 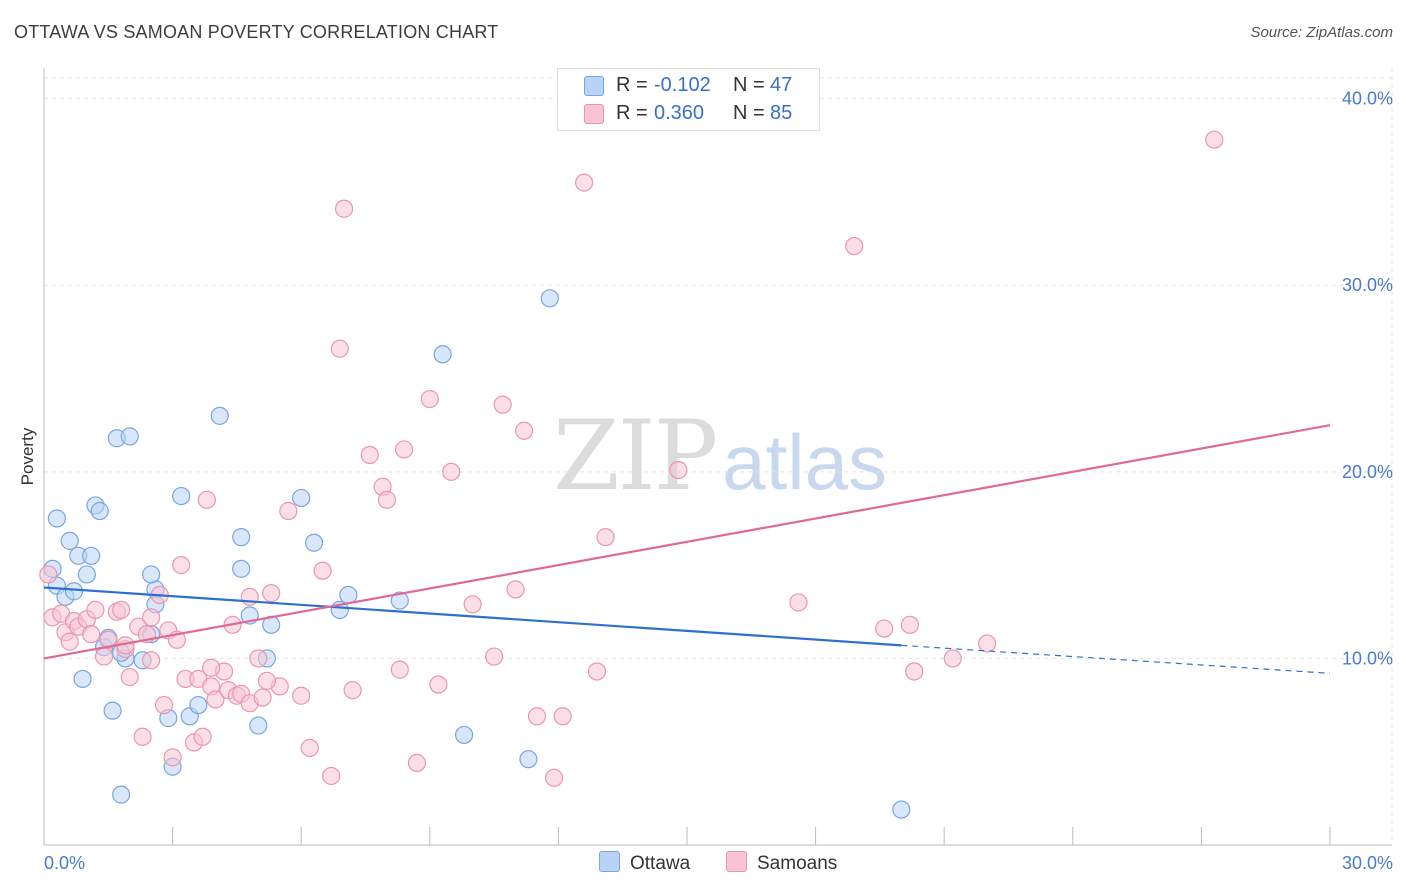 What do you see at coordinates (594, 86) in the screenshot?
I see `legend-swatch-ottawa` at bounding box center [594, 86].